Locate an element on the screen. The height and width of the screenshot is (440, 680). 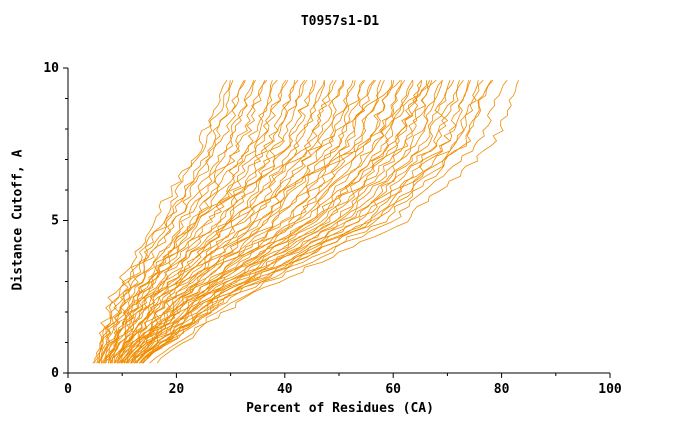
chart-title: T0957s1-D1 is located at coordinates (340, 21).